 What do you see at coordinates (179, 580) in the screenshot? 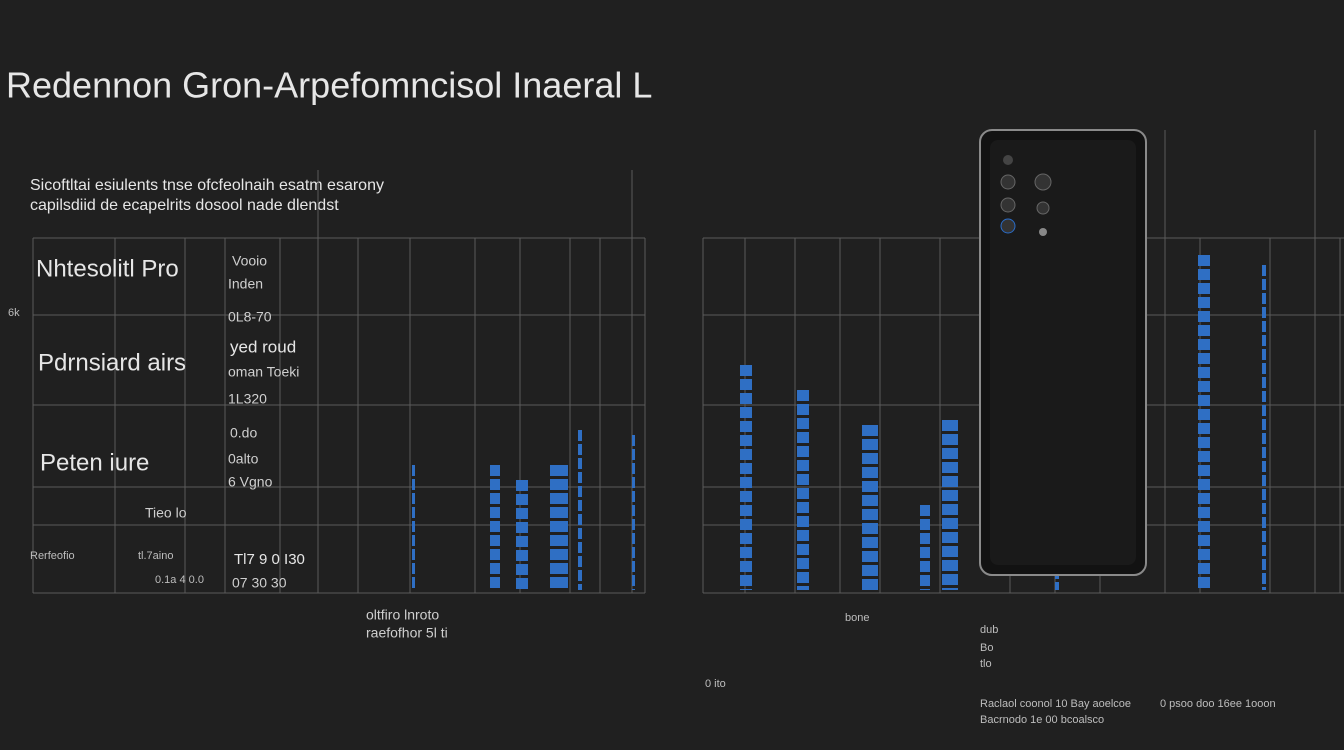
I see `note: 0.1a 4 0.0` at bounding box center [179, 580].